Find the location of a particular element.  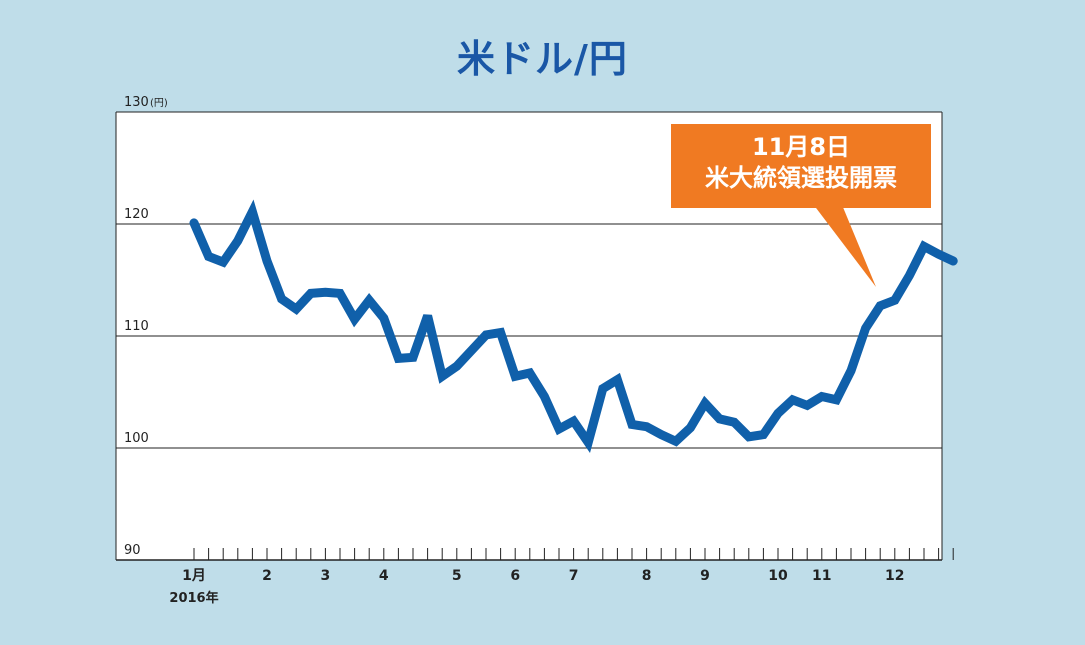

callout-event: 米大統領選投開票 is located at coordinates (801, 178).